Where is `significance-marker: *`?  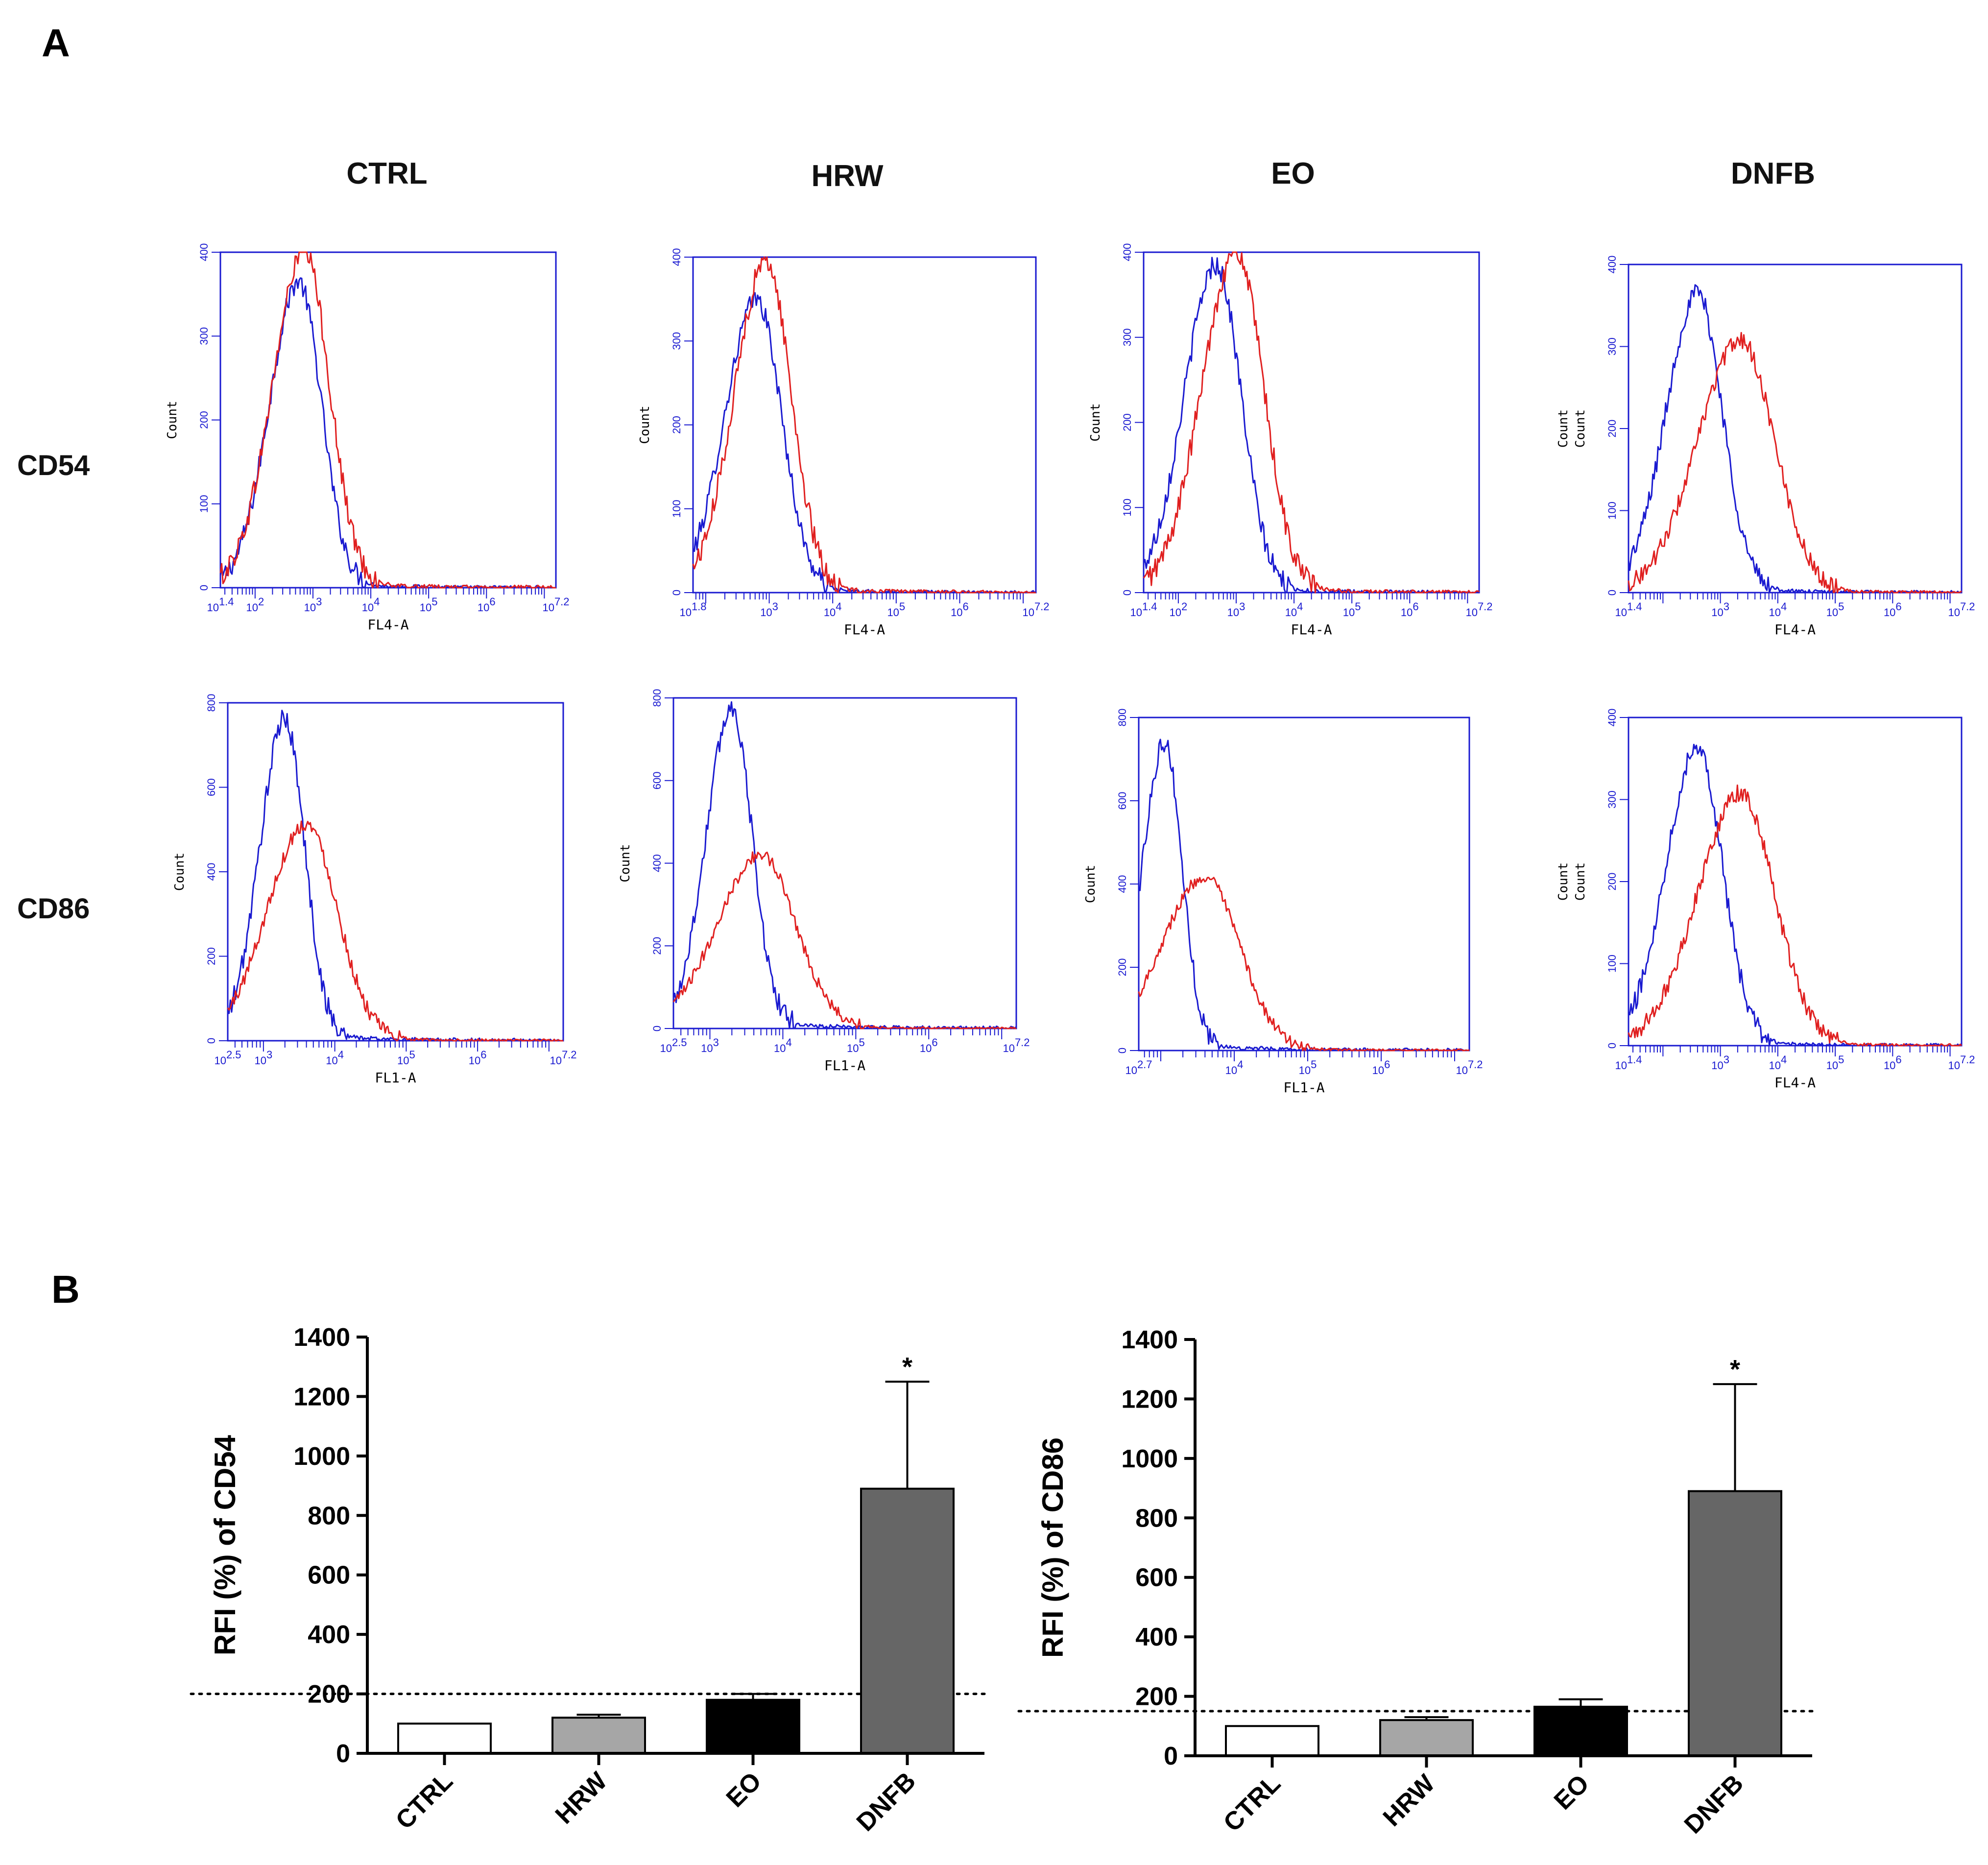 significance-marker: * is located at coordinates (1735, 1369).